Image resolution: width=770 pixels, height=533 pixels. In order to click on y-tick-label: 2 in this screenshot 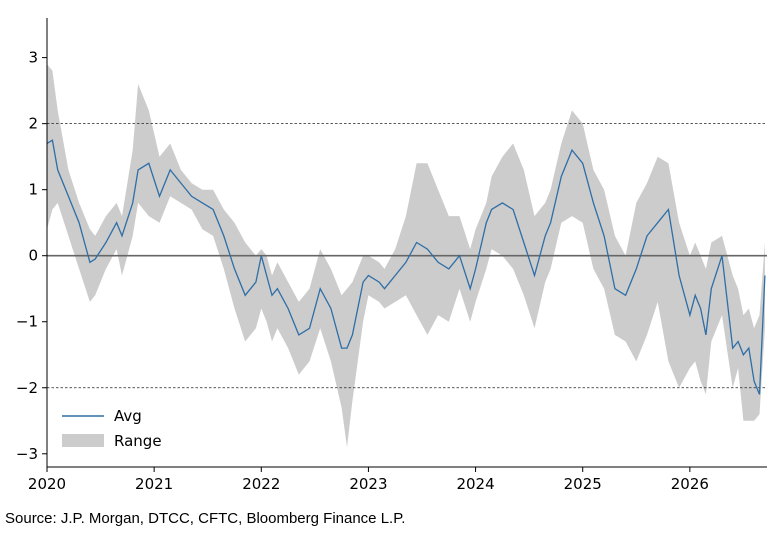, I will do `click(33, 124)`.